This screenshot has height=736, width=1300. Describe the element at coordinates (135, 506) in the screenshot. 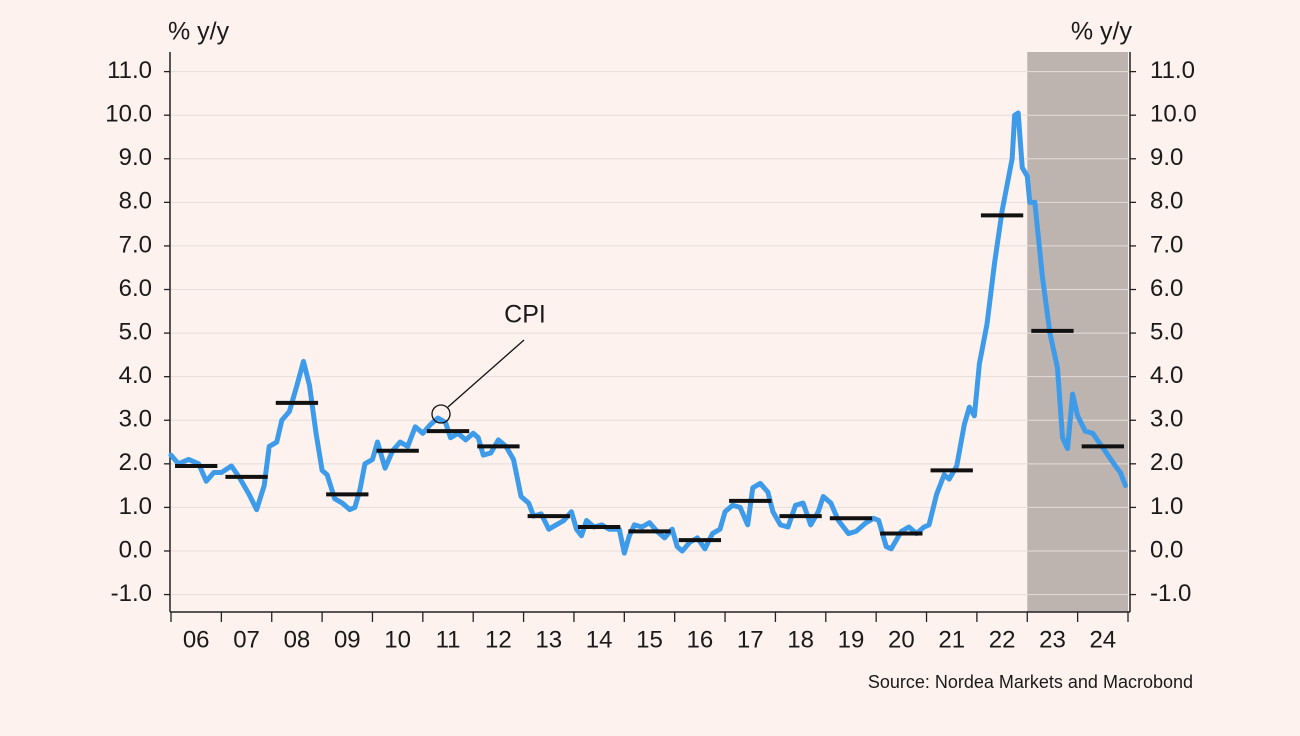

I see `y-tick-label: 1.0` at that location.